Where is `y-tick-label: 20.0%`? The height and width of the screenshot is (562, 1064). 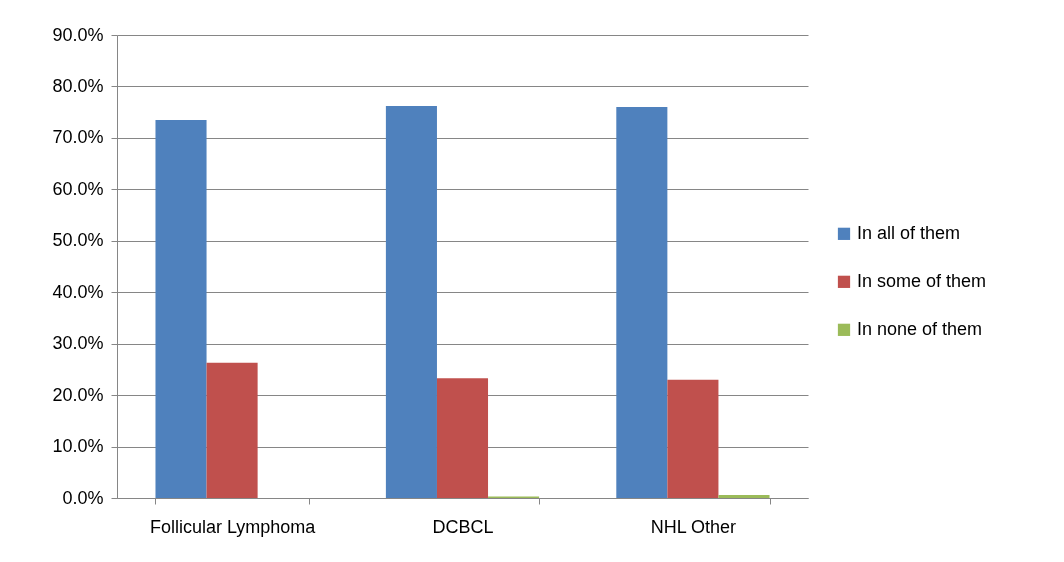
y-tick-label: 20.0% is located at coordinates (78, 394).